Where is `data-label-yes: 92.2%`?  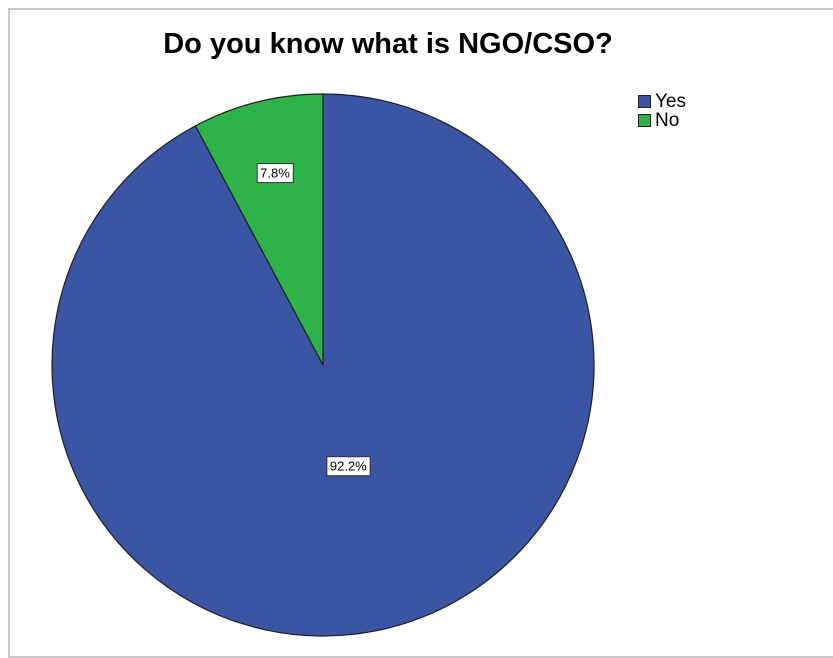
data-label-yes: 92.2% is located at coordinates (348, 466).